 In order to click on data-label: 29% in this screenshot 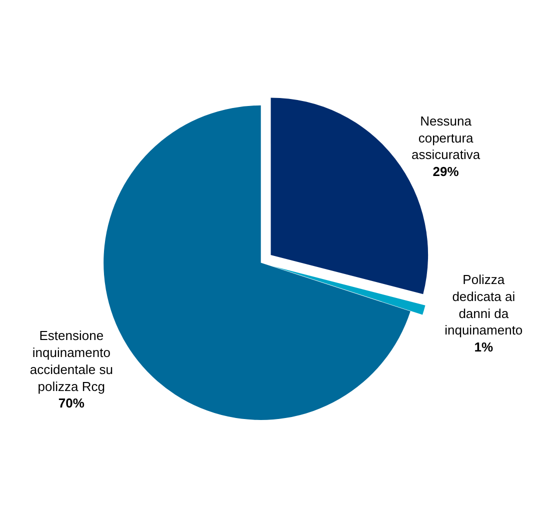, I will do `click(446, 172)`.